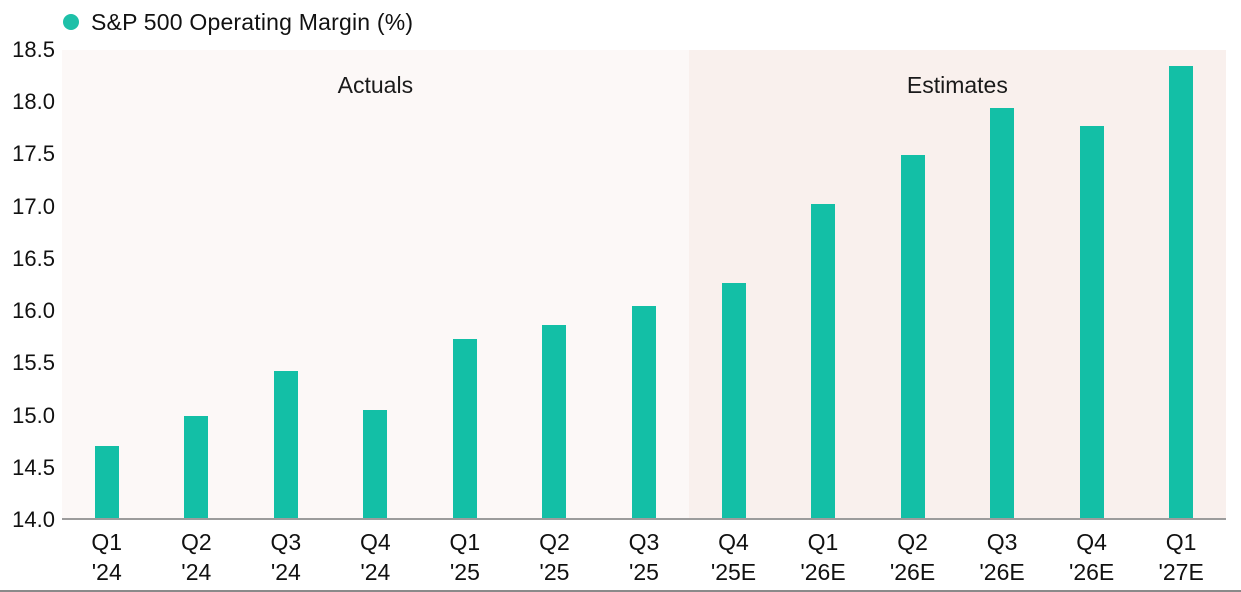 The width and height of the screenshot is (1241, 592). What do you see at coordinates (734, 557) in the screenshot?
I see `x-tick-label: Q4 '25E` at bounding box center [734, 557].